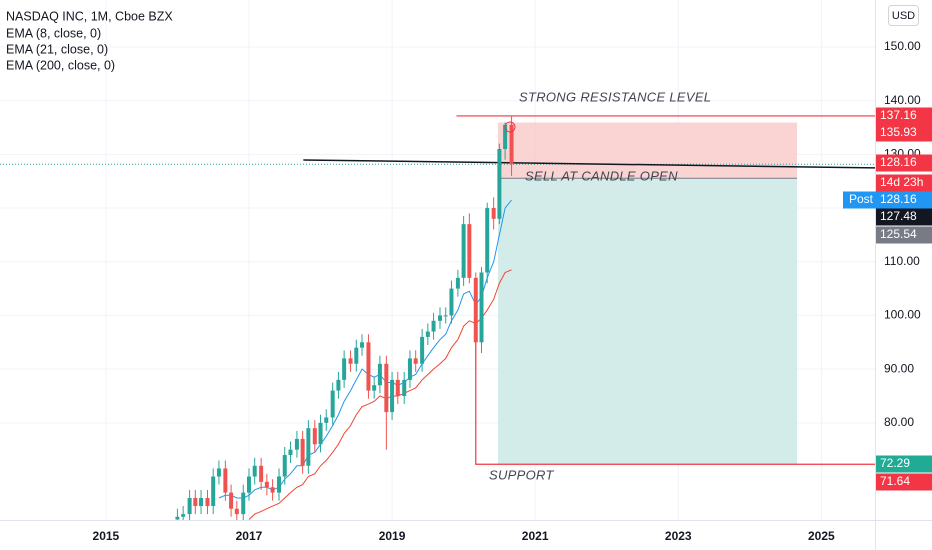 The image size is (932, 550). Describe the element at coordinates (60, 65) in the screenshot. I see `legend-entry: EMA (200, close, 0)` at that location.